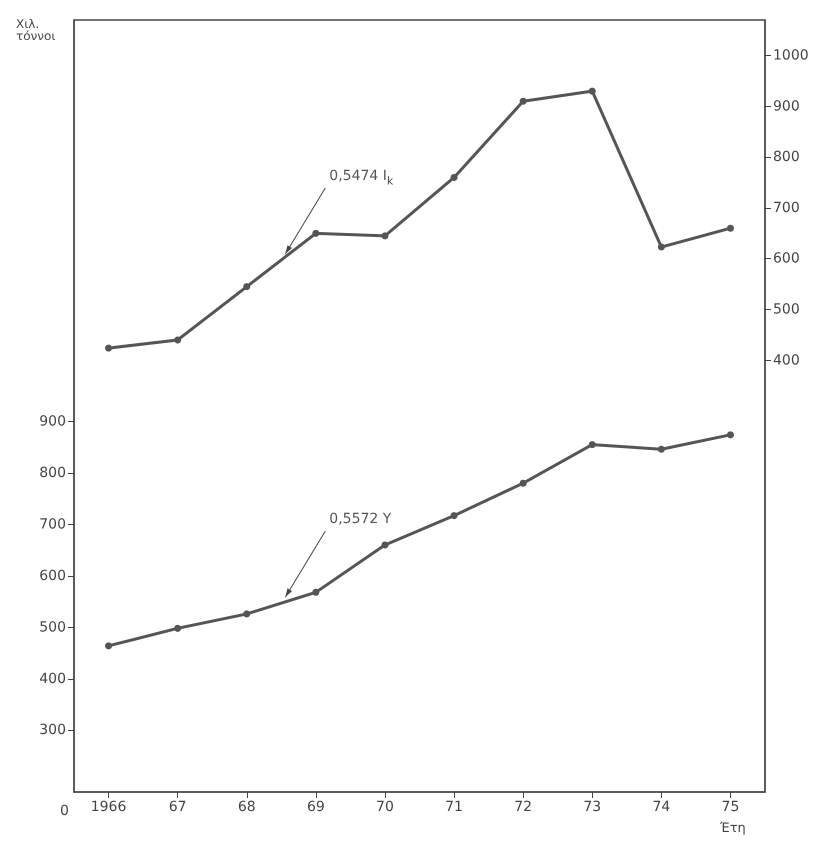 The height and width of the screenshot is (846, 826). What do you see at coordinates (64, 811) in the screenshot?
I see `text: 0` at bounding box center [64, 811].